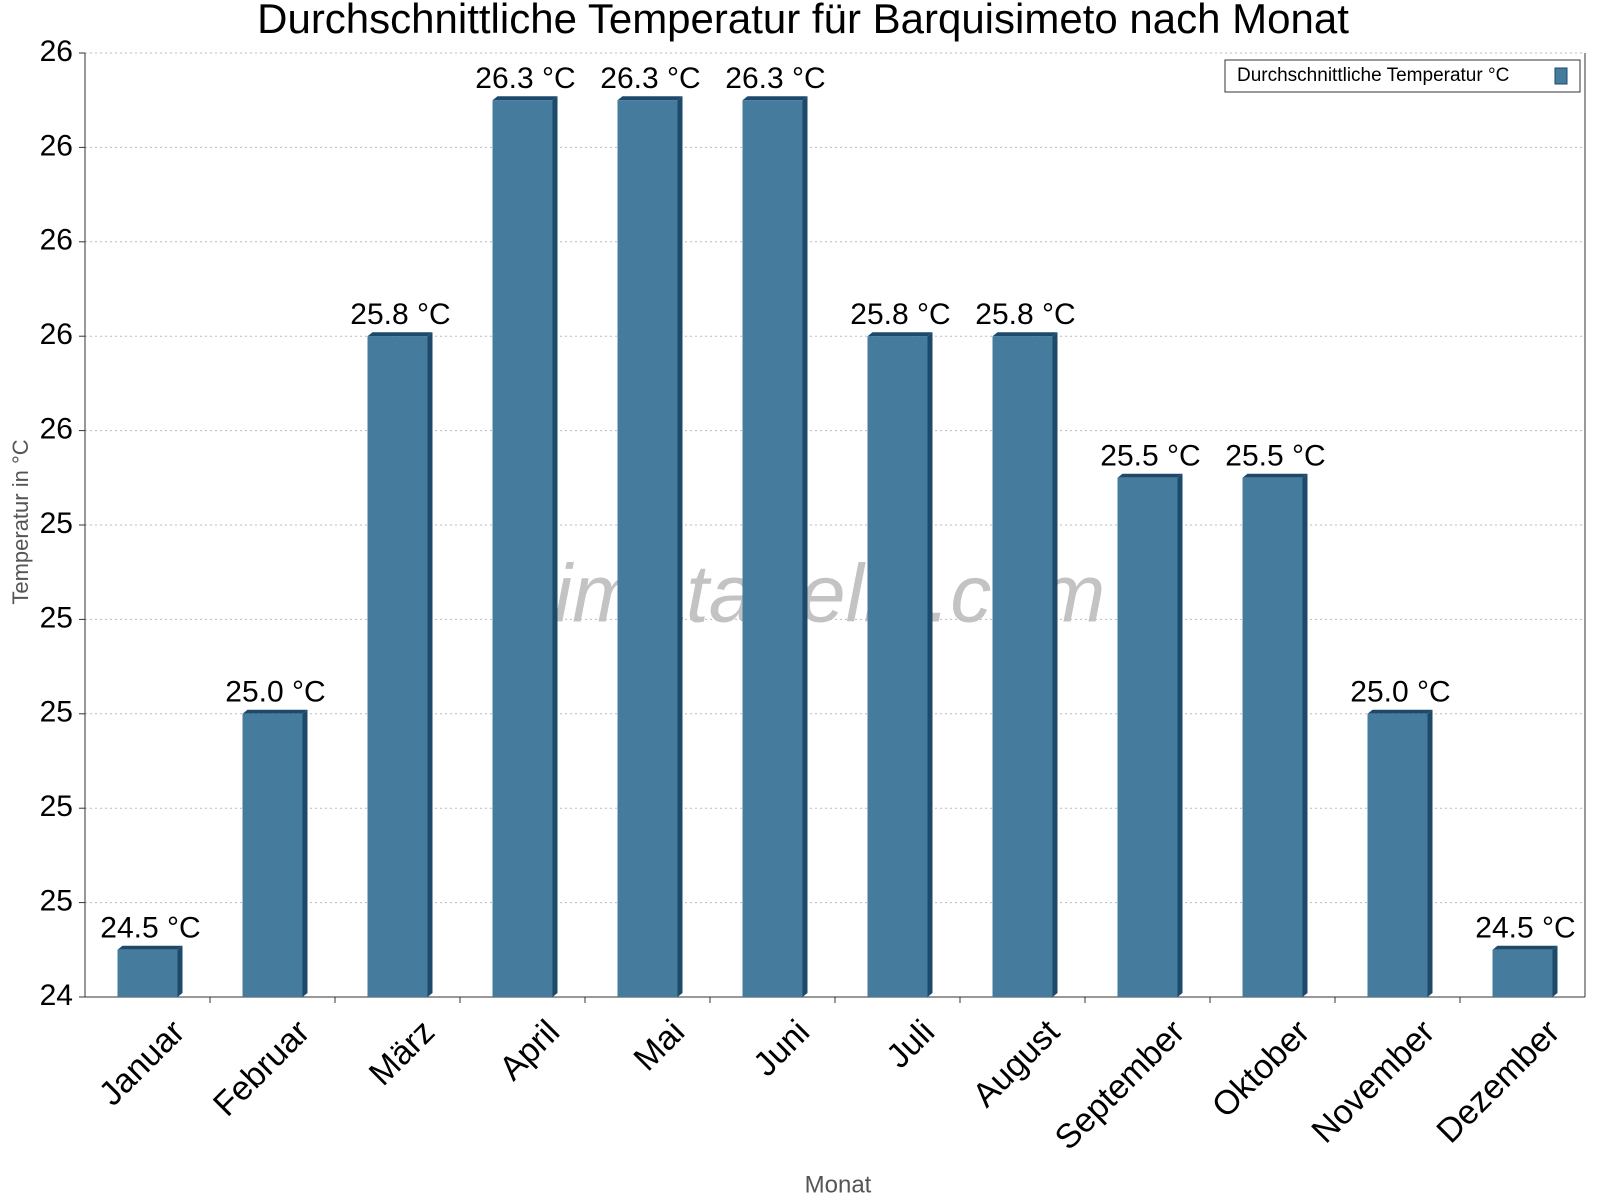 The width and height of the screenshot is (1600, 1200). I want to click on legend-label: Durchschnittliche Temperatur °C, so click(1373, 75).